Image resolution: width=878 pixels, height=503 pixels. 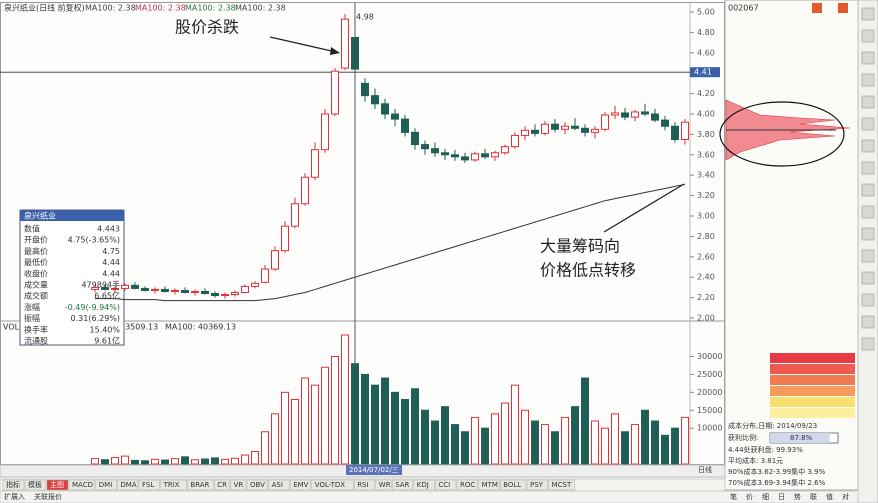 I want to click on tab-label: VR, so click(x=239, y=485).